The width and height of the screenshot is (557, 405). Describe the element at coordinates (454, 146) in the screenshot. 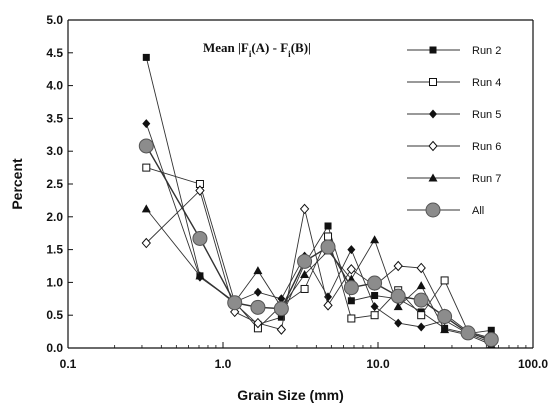

I see `legend-item-run-6: Run 6` at that location.